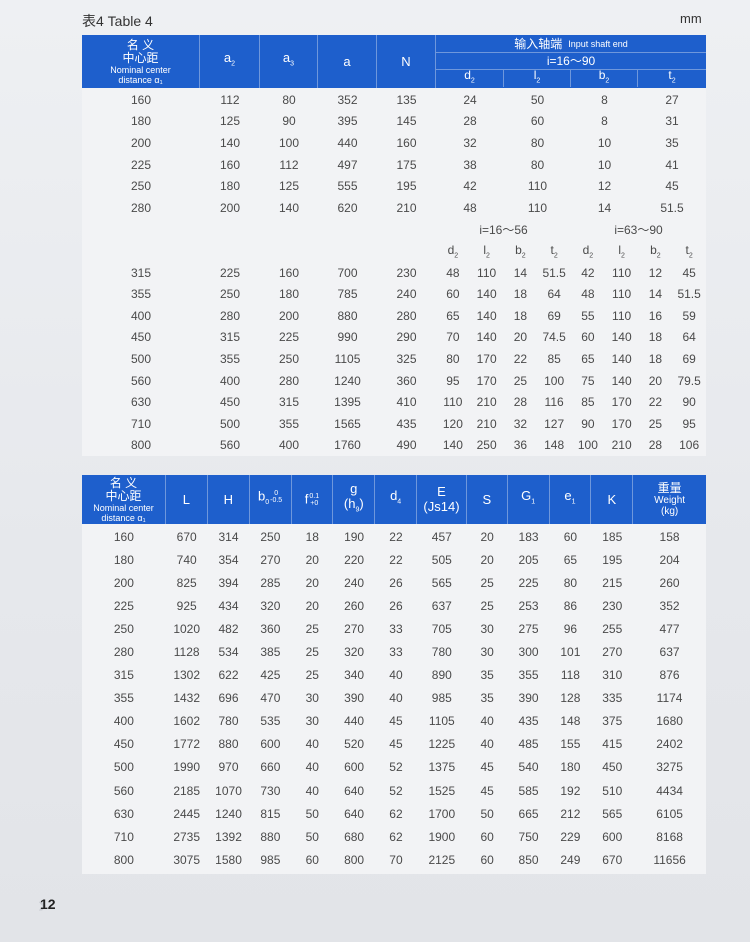 The width and height of the screenshot is (750, 942). I want to click on symbol-base: b, so click(518, 249).